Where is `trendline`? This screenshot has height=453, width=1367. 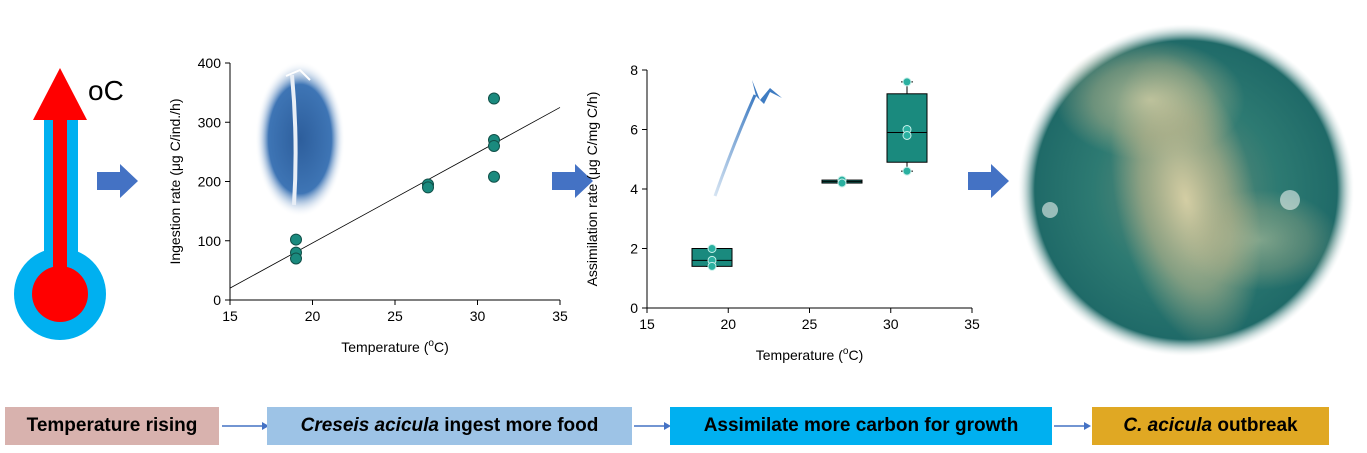 trendline is located at coordinates (395, 198).